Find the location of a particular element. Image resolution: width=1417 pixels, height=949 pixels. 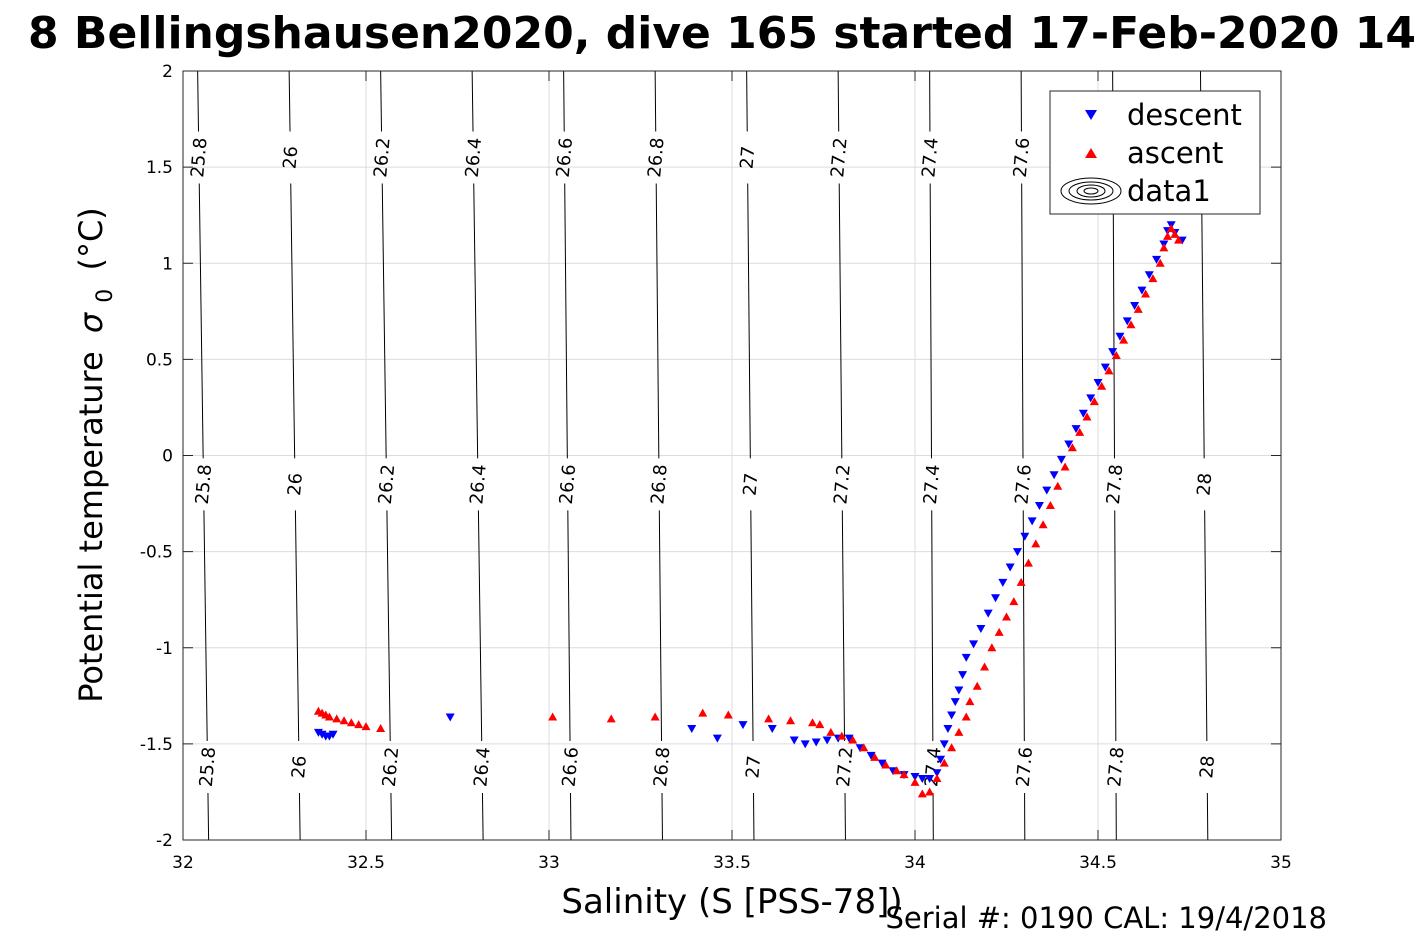

y-tick-label: 0 is located at coordinates (167, 457).